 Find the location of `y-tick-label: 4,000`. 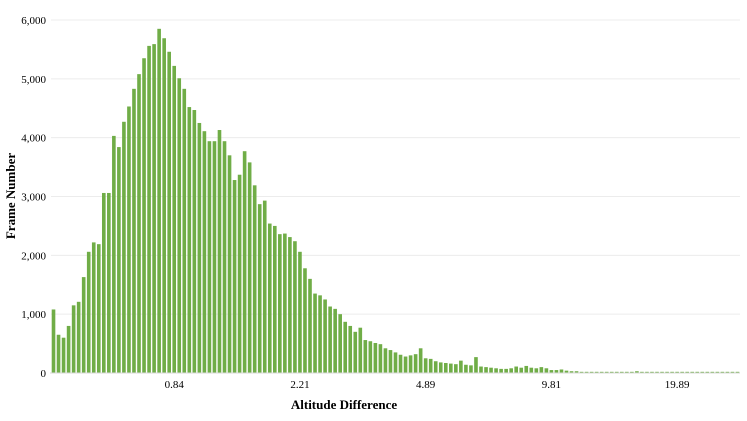

y-tick-label: 4,000 is located at coordinates (33, 139).